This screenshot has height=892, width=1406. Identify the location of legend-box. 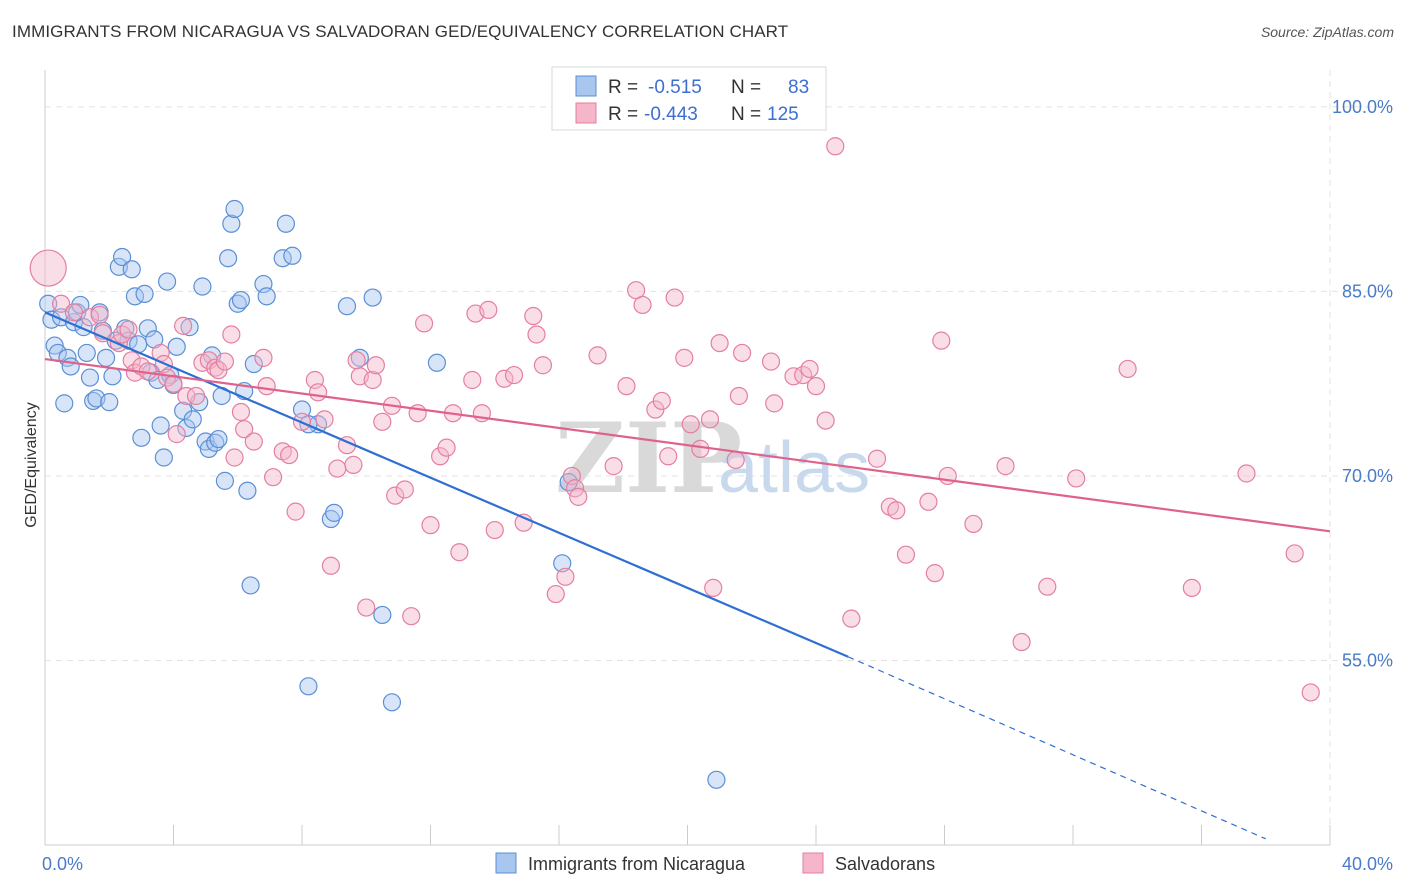
(689, 98).